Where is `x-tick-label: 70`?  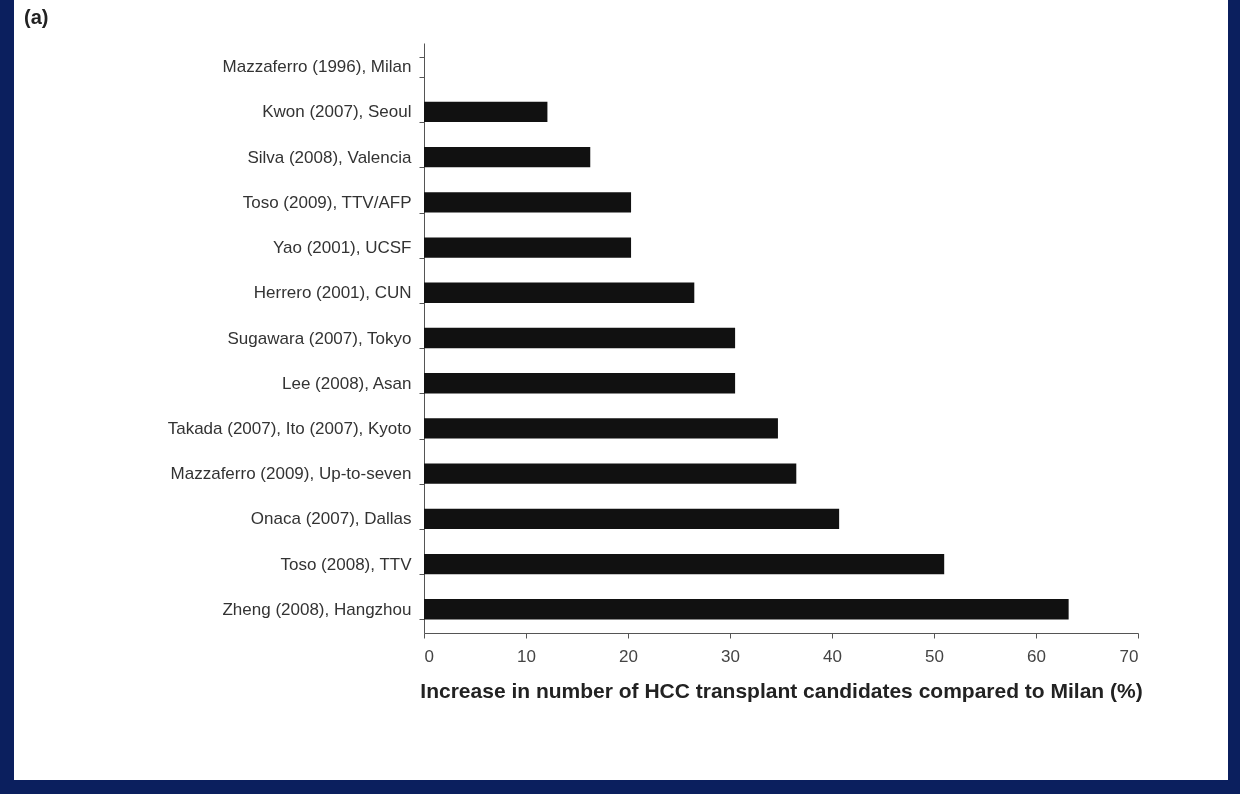 x-tick-label: 70 is located at coordinates (1129, 656).